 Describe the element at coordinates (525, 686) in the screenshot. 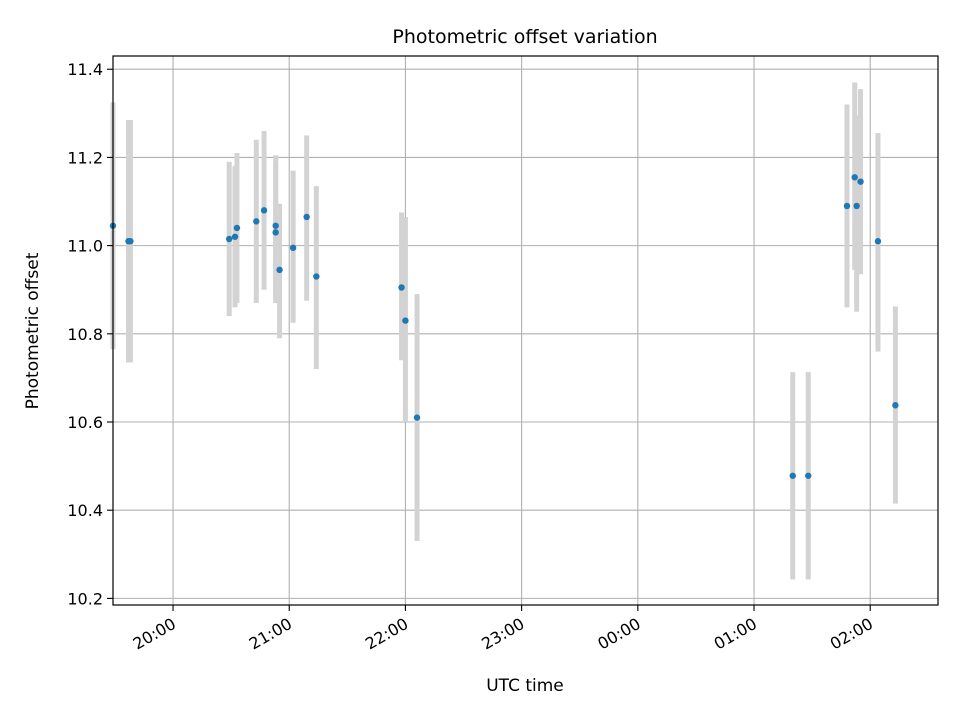

I see `x-axis-title: UTC time` at that location.